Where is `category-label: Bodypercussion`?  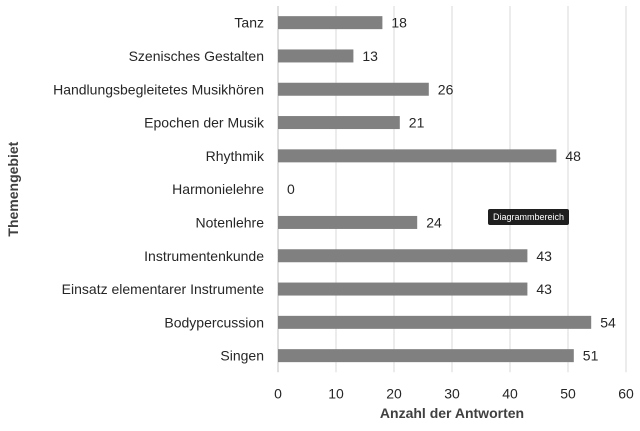 category-label: Bodypercussion is located at coordinates (214, 322).